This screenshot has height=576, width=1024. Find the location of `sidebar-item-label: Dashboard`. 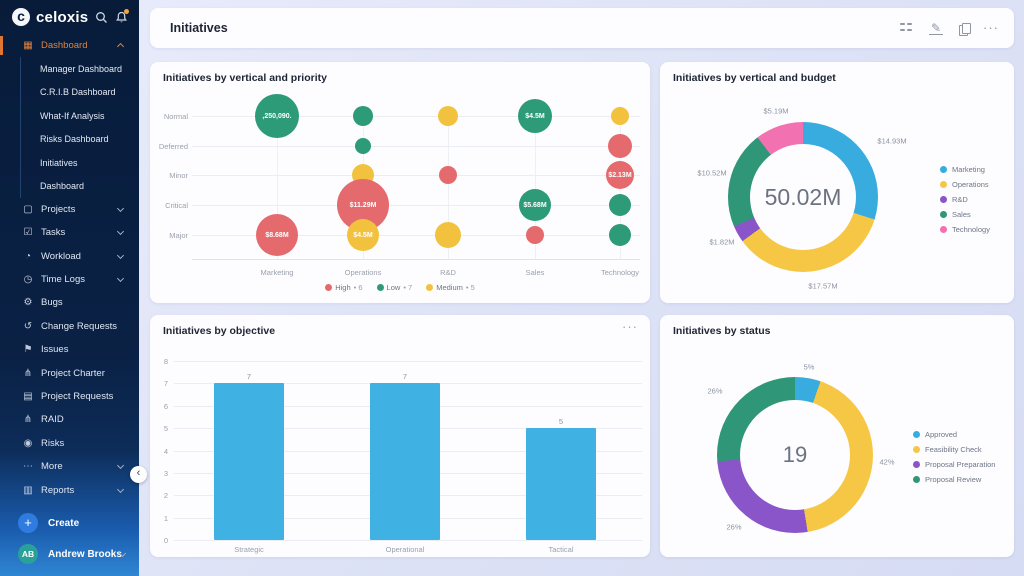

sidebar-item-label: Dashboard is located at coordinates (64, 46).